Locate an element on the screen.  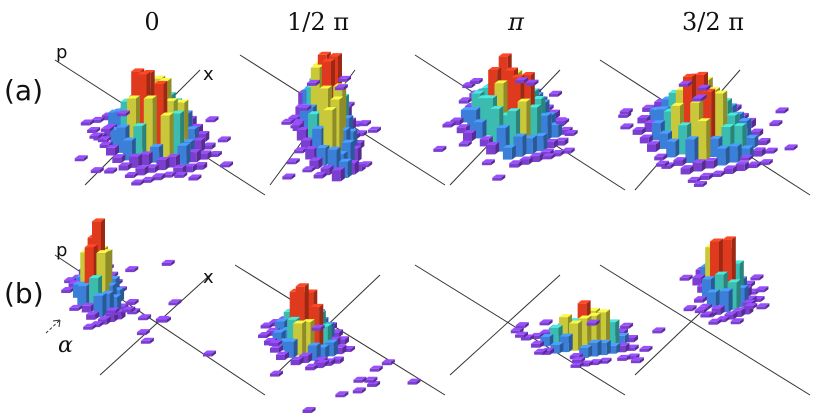
histogram-b-half-pi is located at coordinates (339, 348).